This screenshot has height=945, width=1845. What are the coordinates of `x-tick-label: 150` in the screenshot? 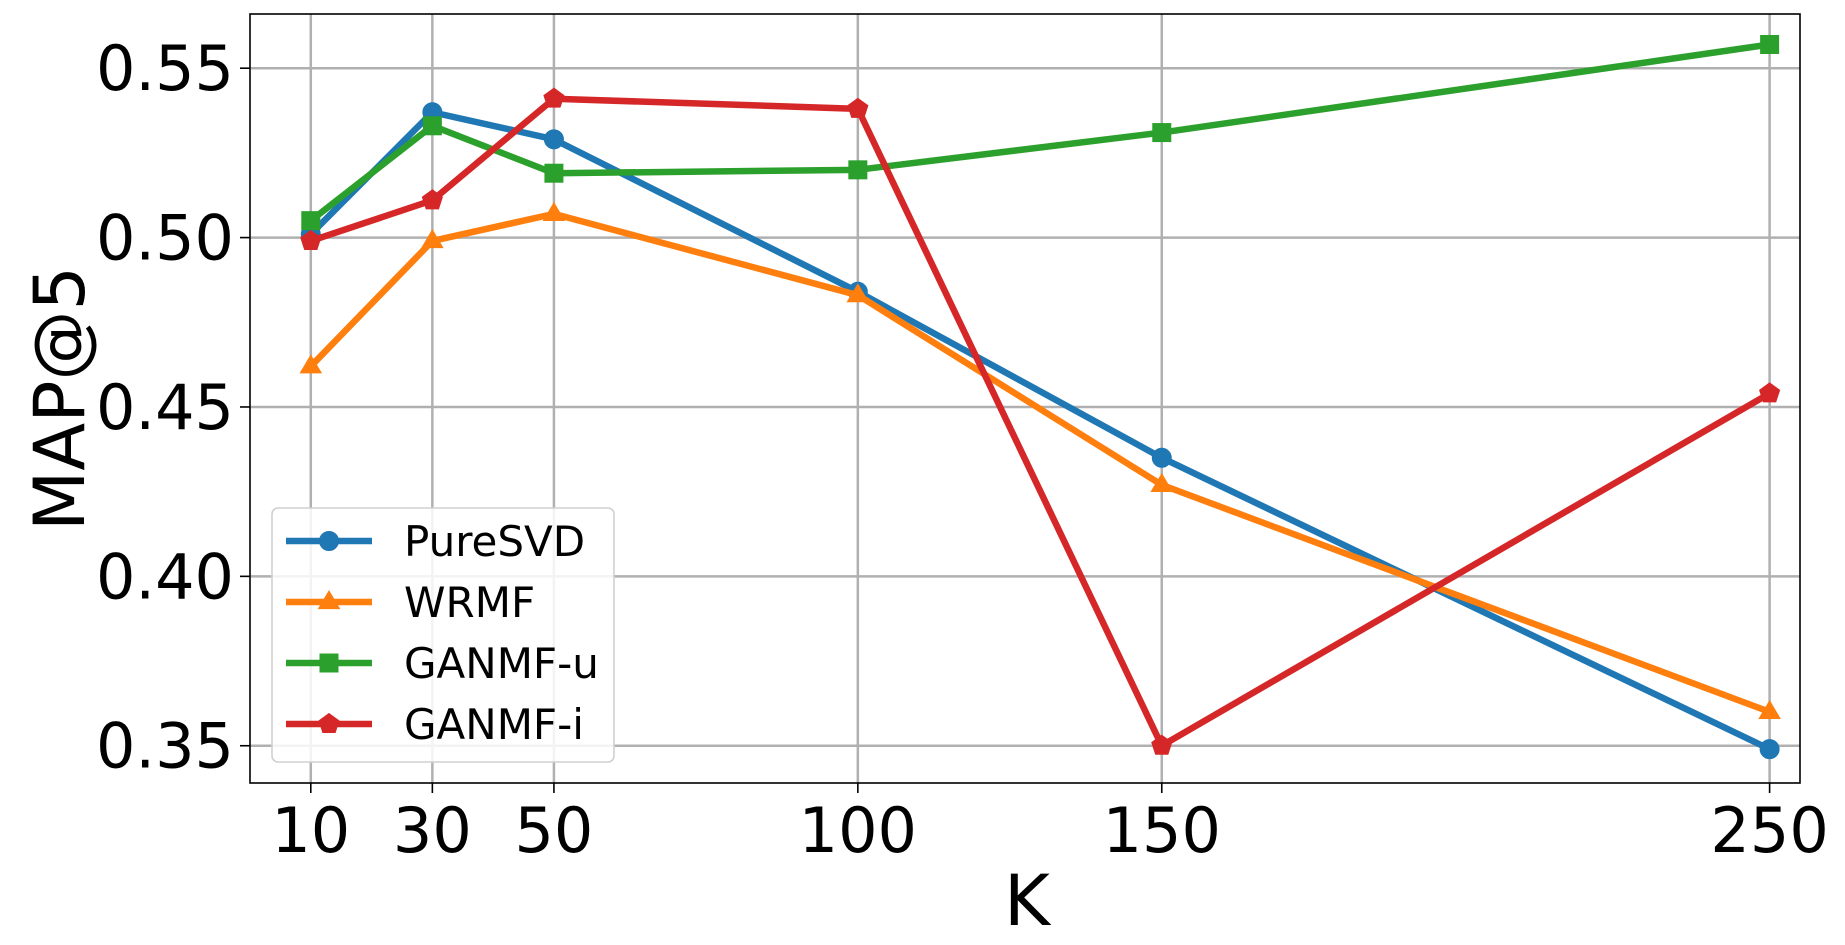 It's located at (1162, 830).